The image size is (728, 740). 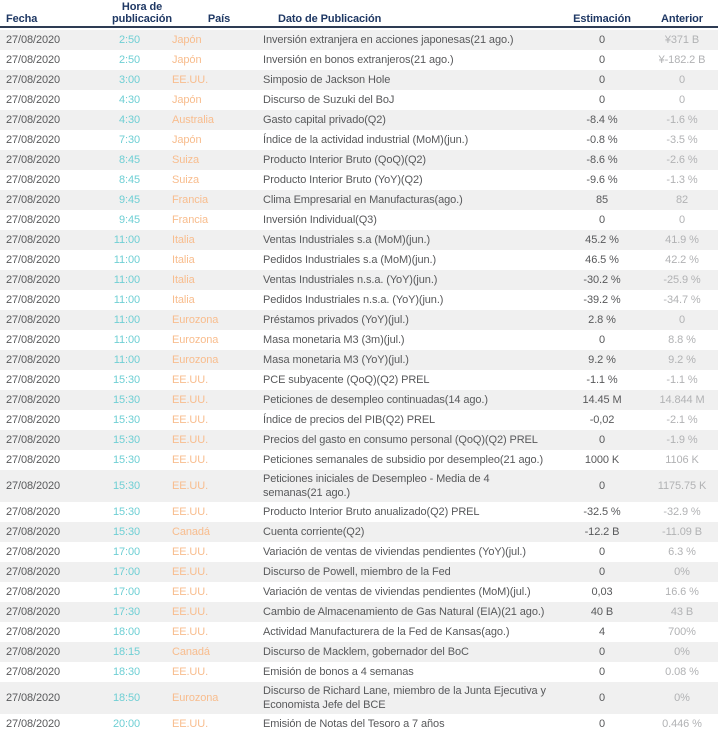 What do you see at coordinates (682, 319) in the screenshot?
I see `cell-previous: 0` at bounding box center [682, 319].